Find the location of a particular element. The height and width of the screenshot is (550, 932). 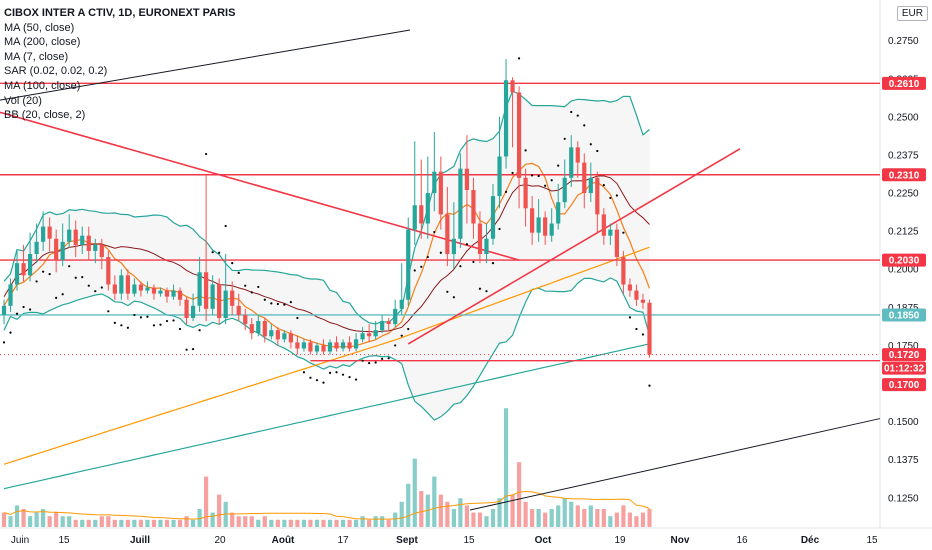

countdown-tag: 01:12:32 is located at coordinates (904, 369).